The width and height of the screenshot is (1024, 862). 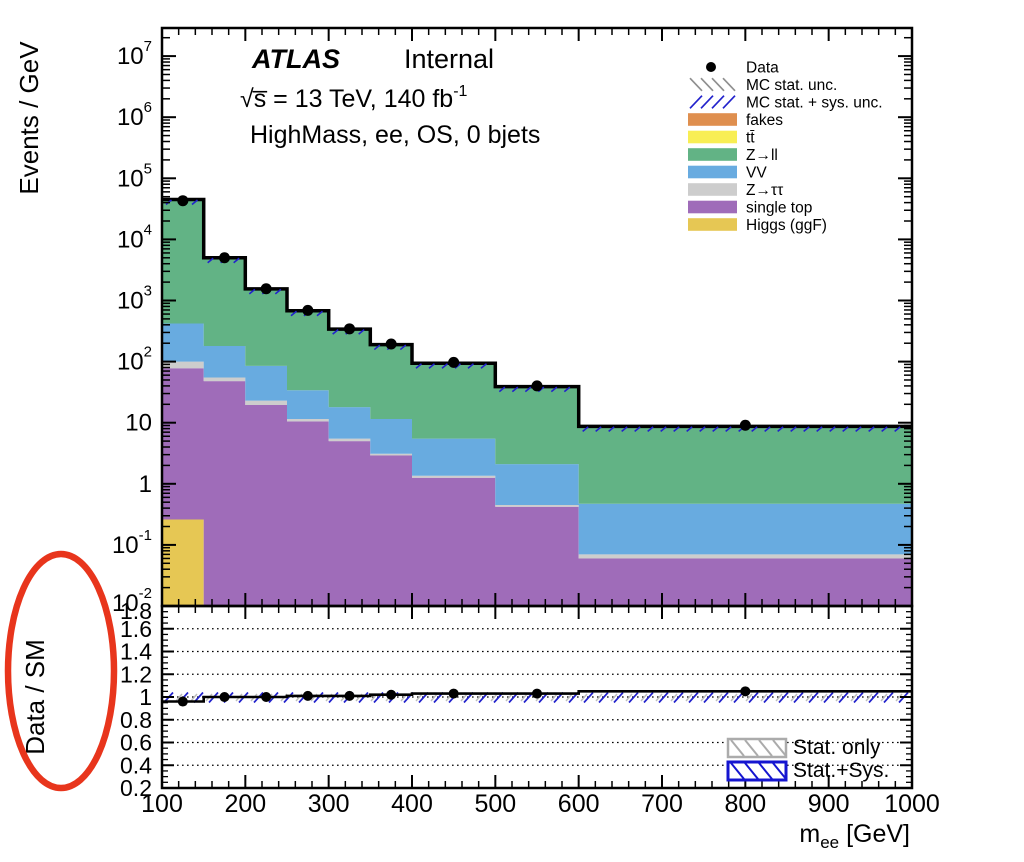 What do you see at coordinates (729, 84) in the screenshot?
I see `legend-hatch-gray` at bounding box center [729, 84].